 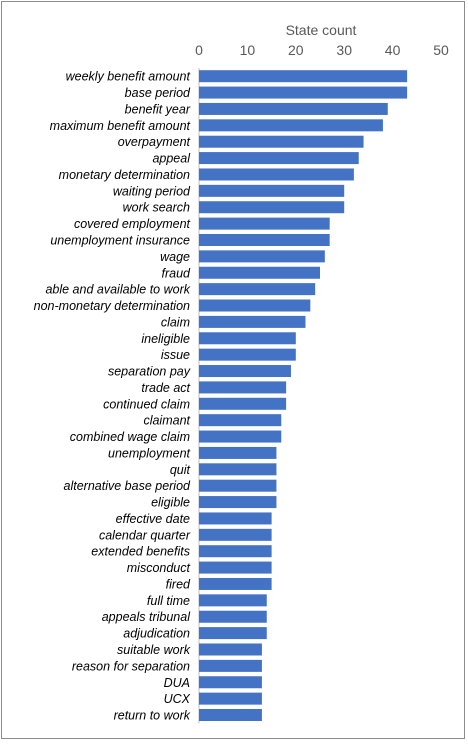 What do you see at coordinates (117, 290) in the screenshot?
I see `category-label: able and available to work` at bounding box center [117, 290].